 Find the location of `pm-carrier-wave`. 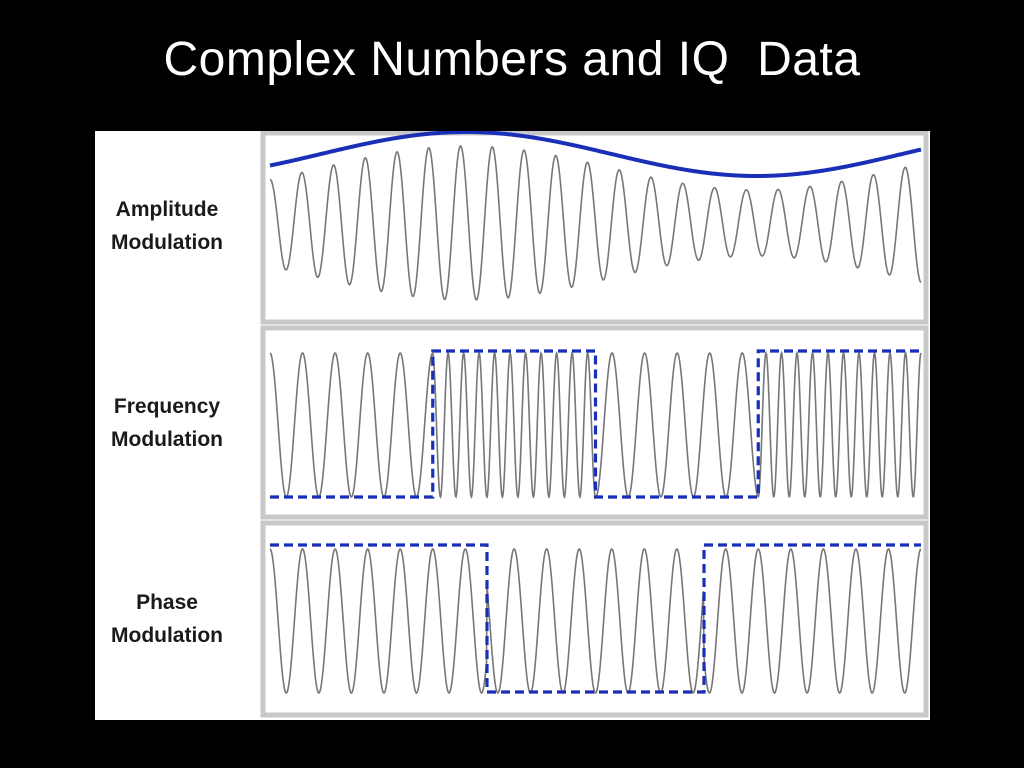

pm-carrier-wave is located at coordinates (595, 621).